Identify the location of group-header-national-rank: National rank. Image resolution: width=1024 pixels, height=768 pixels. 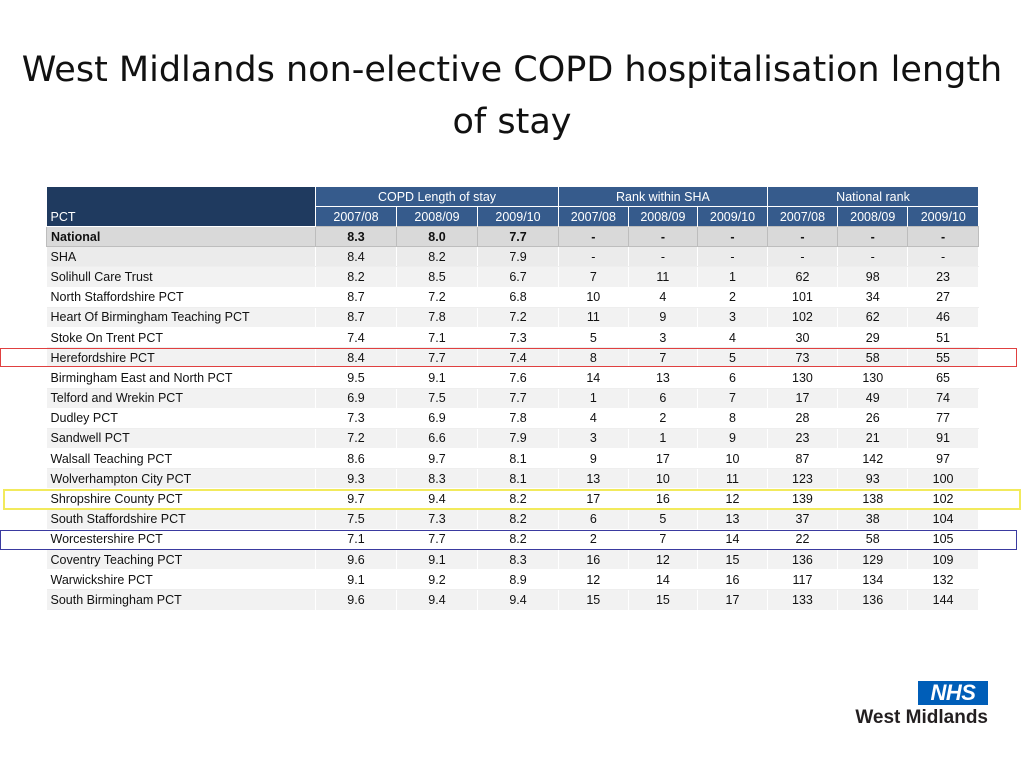
(872, 197).